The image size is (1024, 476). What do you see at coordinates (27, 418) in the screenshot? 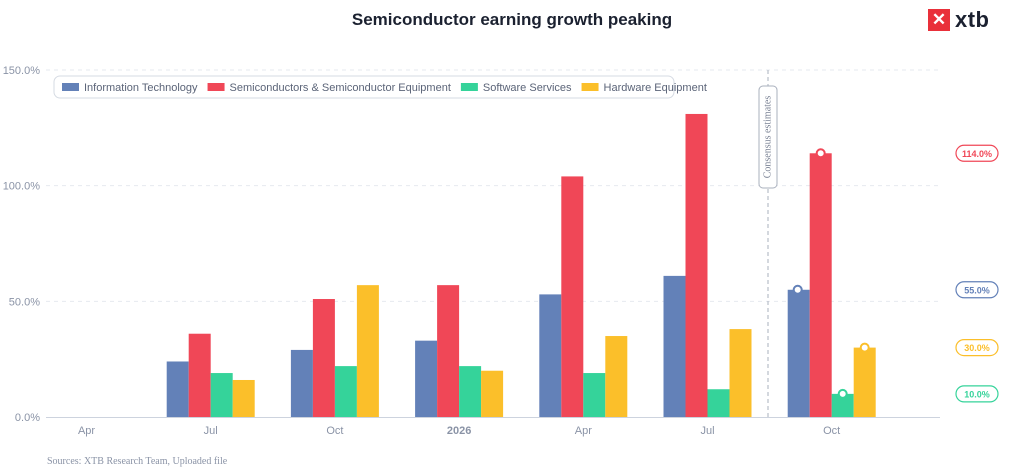
I see `y-tick-label: 0.0%` at bounding box center [27, 418].